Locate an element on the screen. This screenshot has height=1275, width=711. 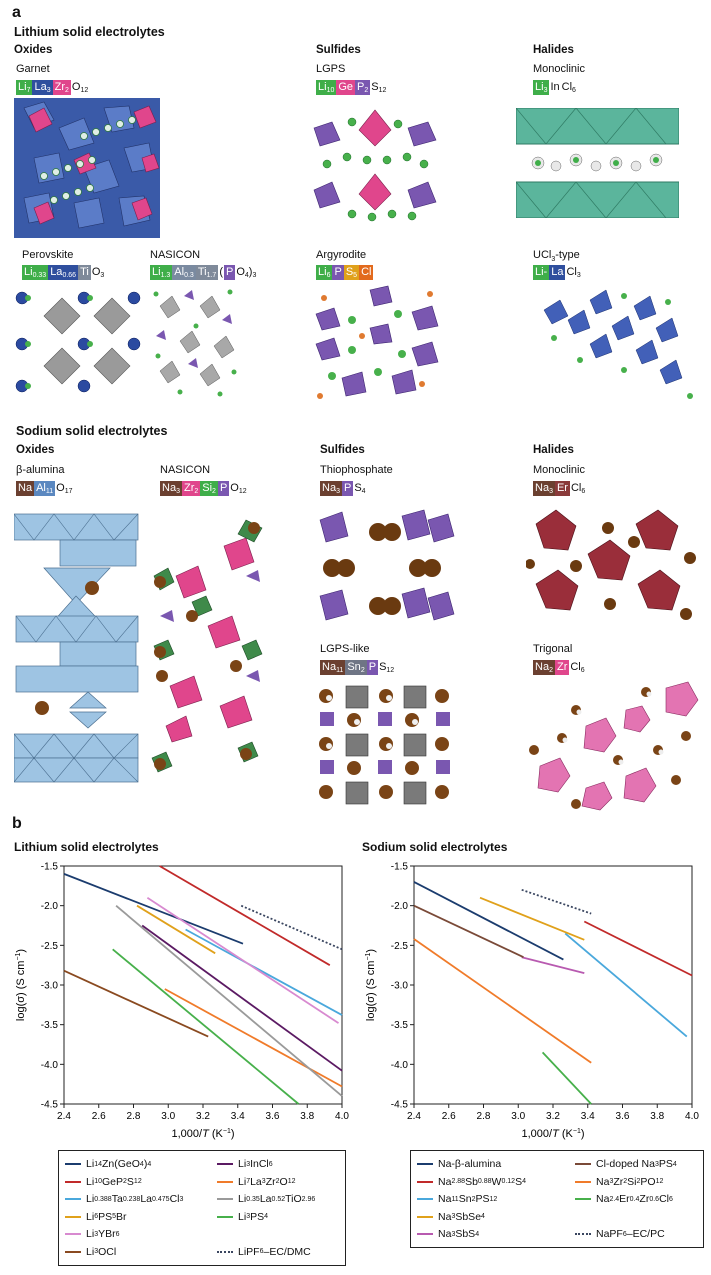
na-sulfides-title: Sulfides is located at coordinates (342, 450).